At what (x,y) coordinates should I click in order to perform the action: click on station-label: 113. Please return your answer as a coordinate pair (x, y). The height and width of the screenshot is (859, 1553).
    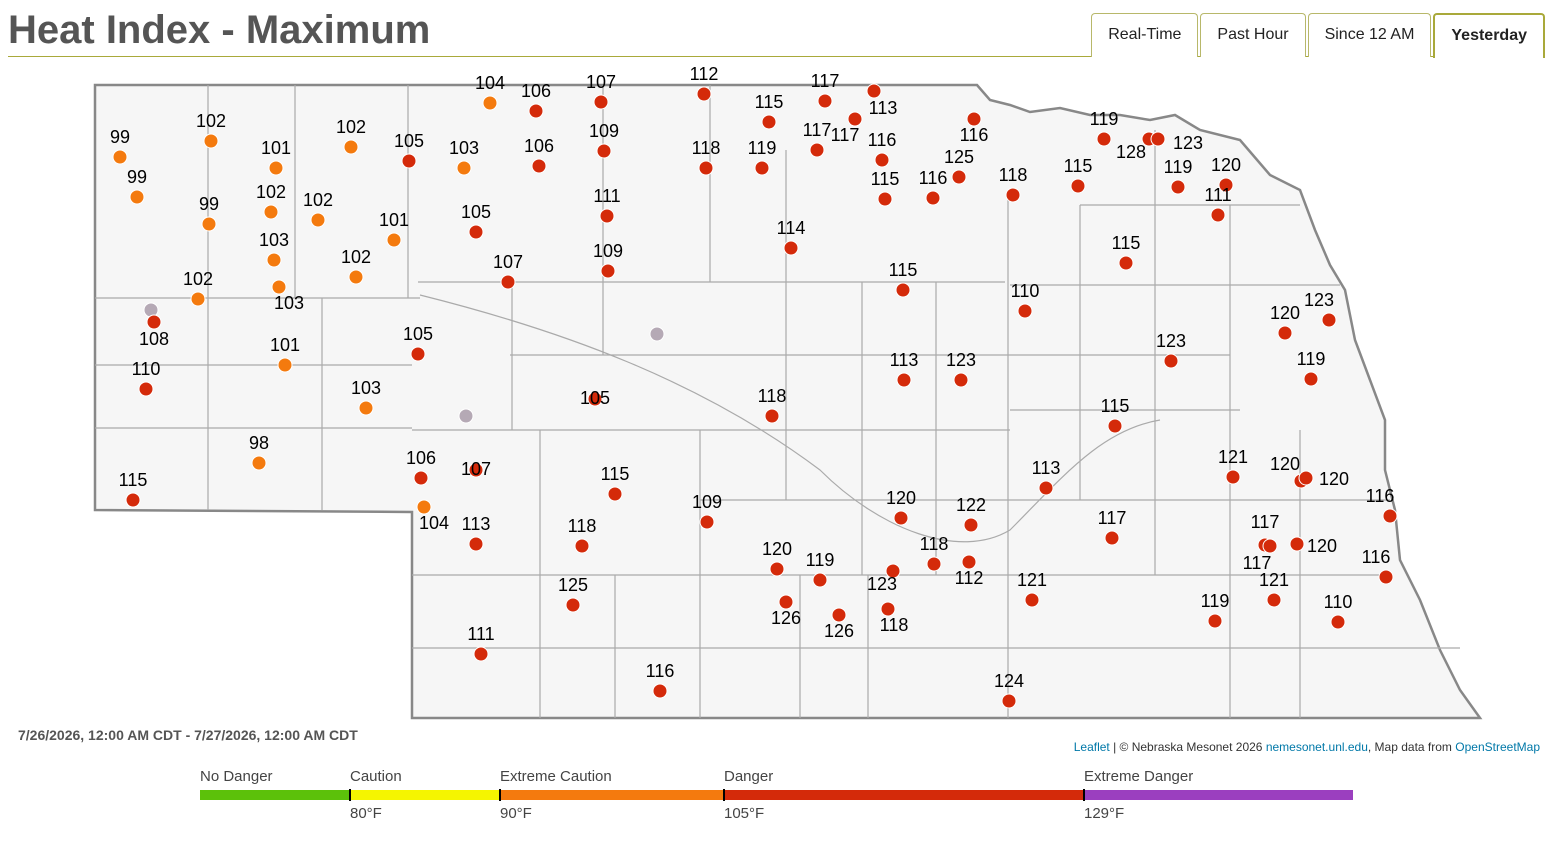
    Looking at the image, I should click on (1046, 468).